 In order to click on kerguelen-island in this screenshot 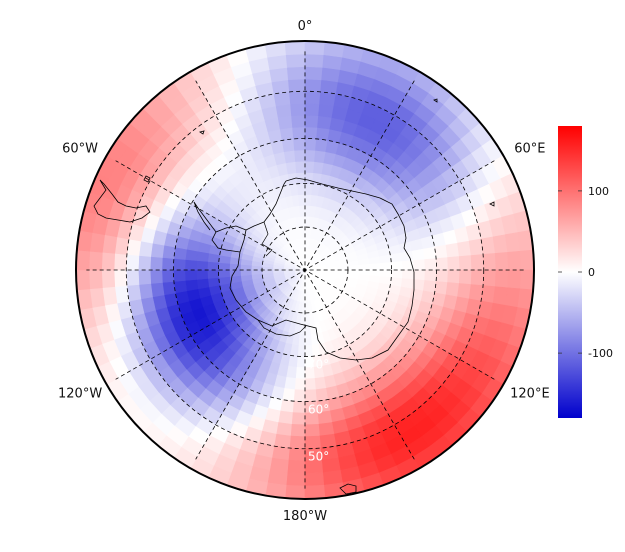, I will do `click(492, 204)`.